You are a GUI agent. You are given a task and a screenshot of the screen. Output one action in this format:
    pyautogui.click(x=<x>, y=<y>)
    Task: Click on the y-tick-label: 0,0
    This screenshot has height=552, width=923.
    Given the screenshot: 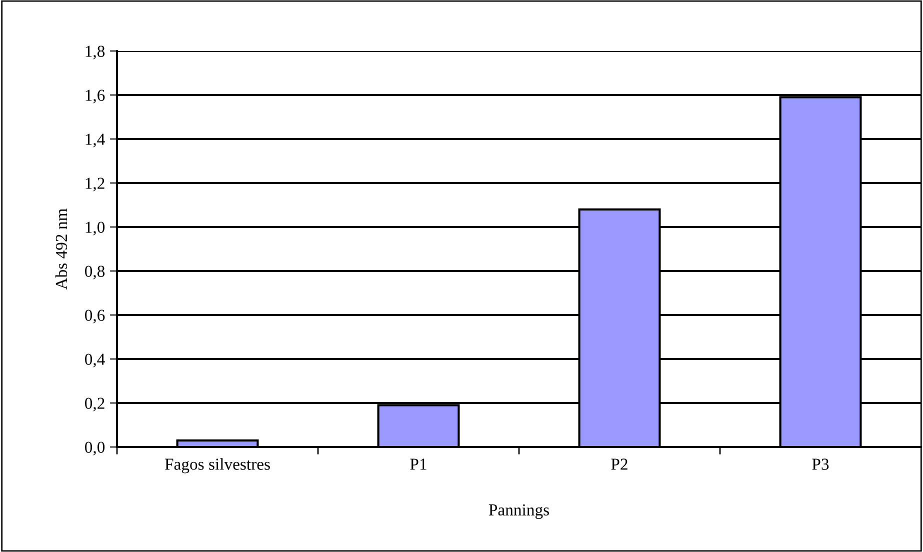 What is the action you would take?
    pyautogui.click(x=94, y=449)
    